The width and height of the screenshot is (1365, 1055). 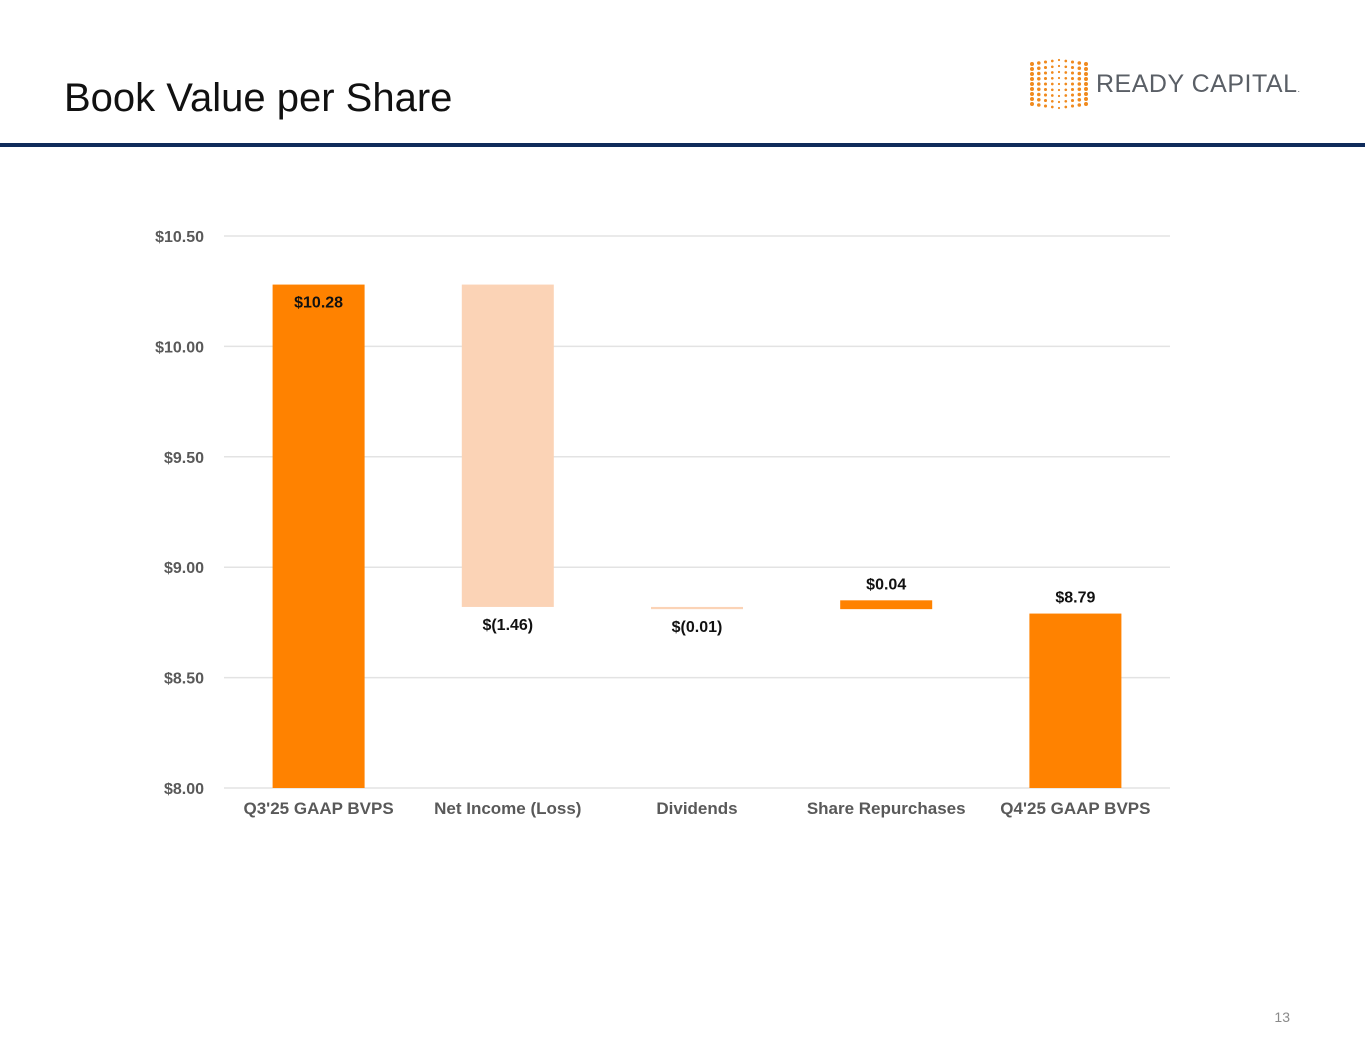 What do you see at coordinates (184, 458) in the screenshot?
I see `y-tick-label: $9.50` at bounding box center [184, 458].